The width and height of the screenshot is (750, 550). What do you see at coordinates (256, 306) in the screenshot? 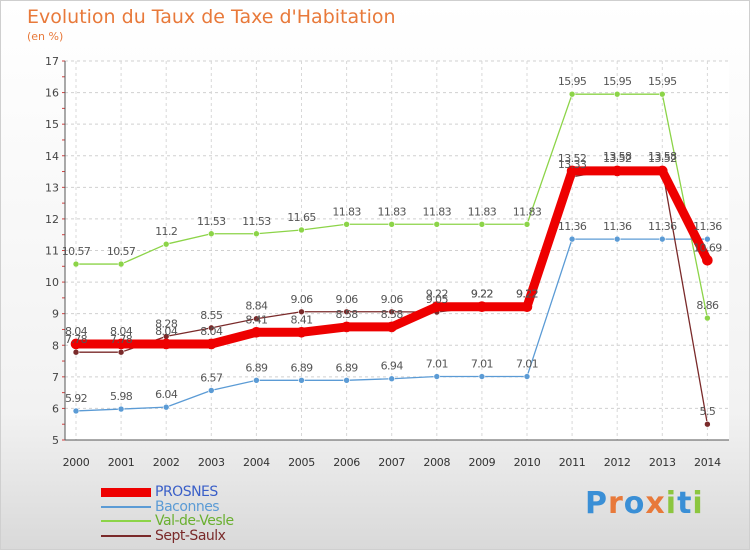
I see `data-label: 8.84` at bounding box center [256, 306].